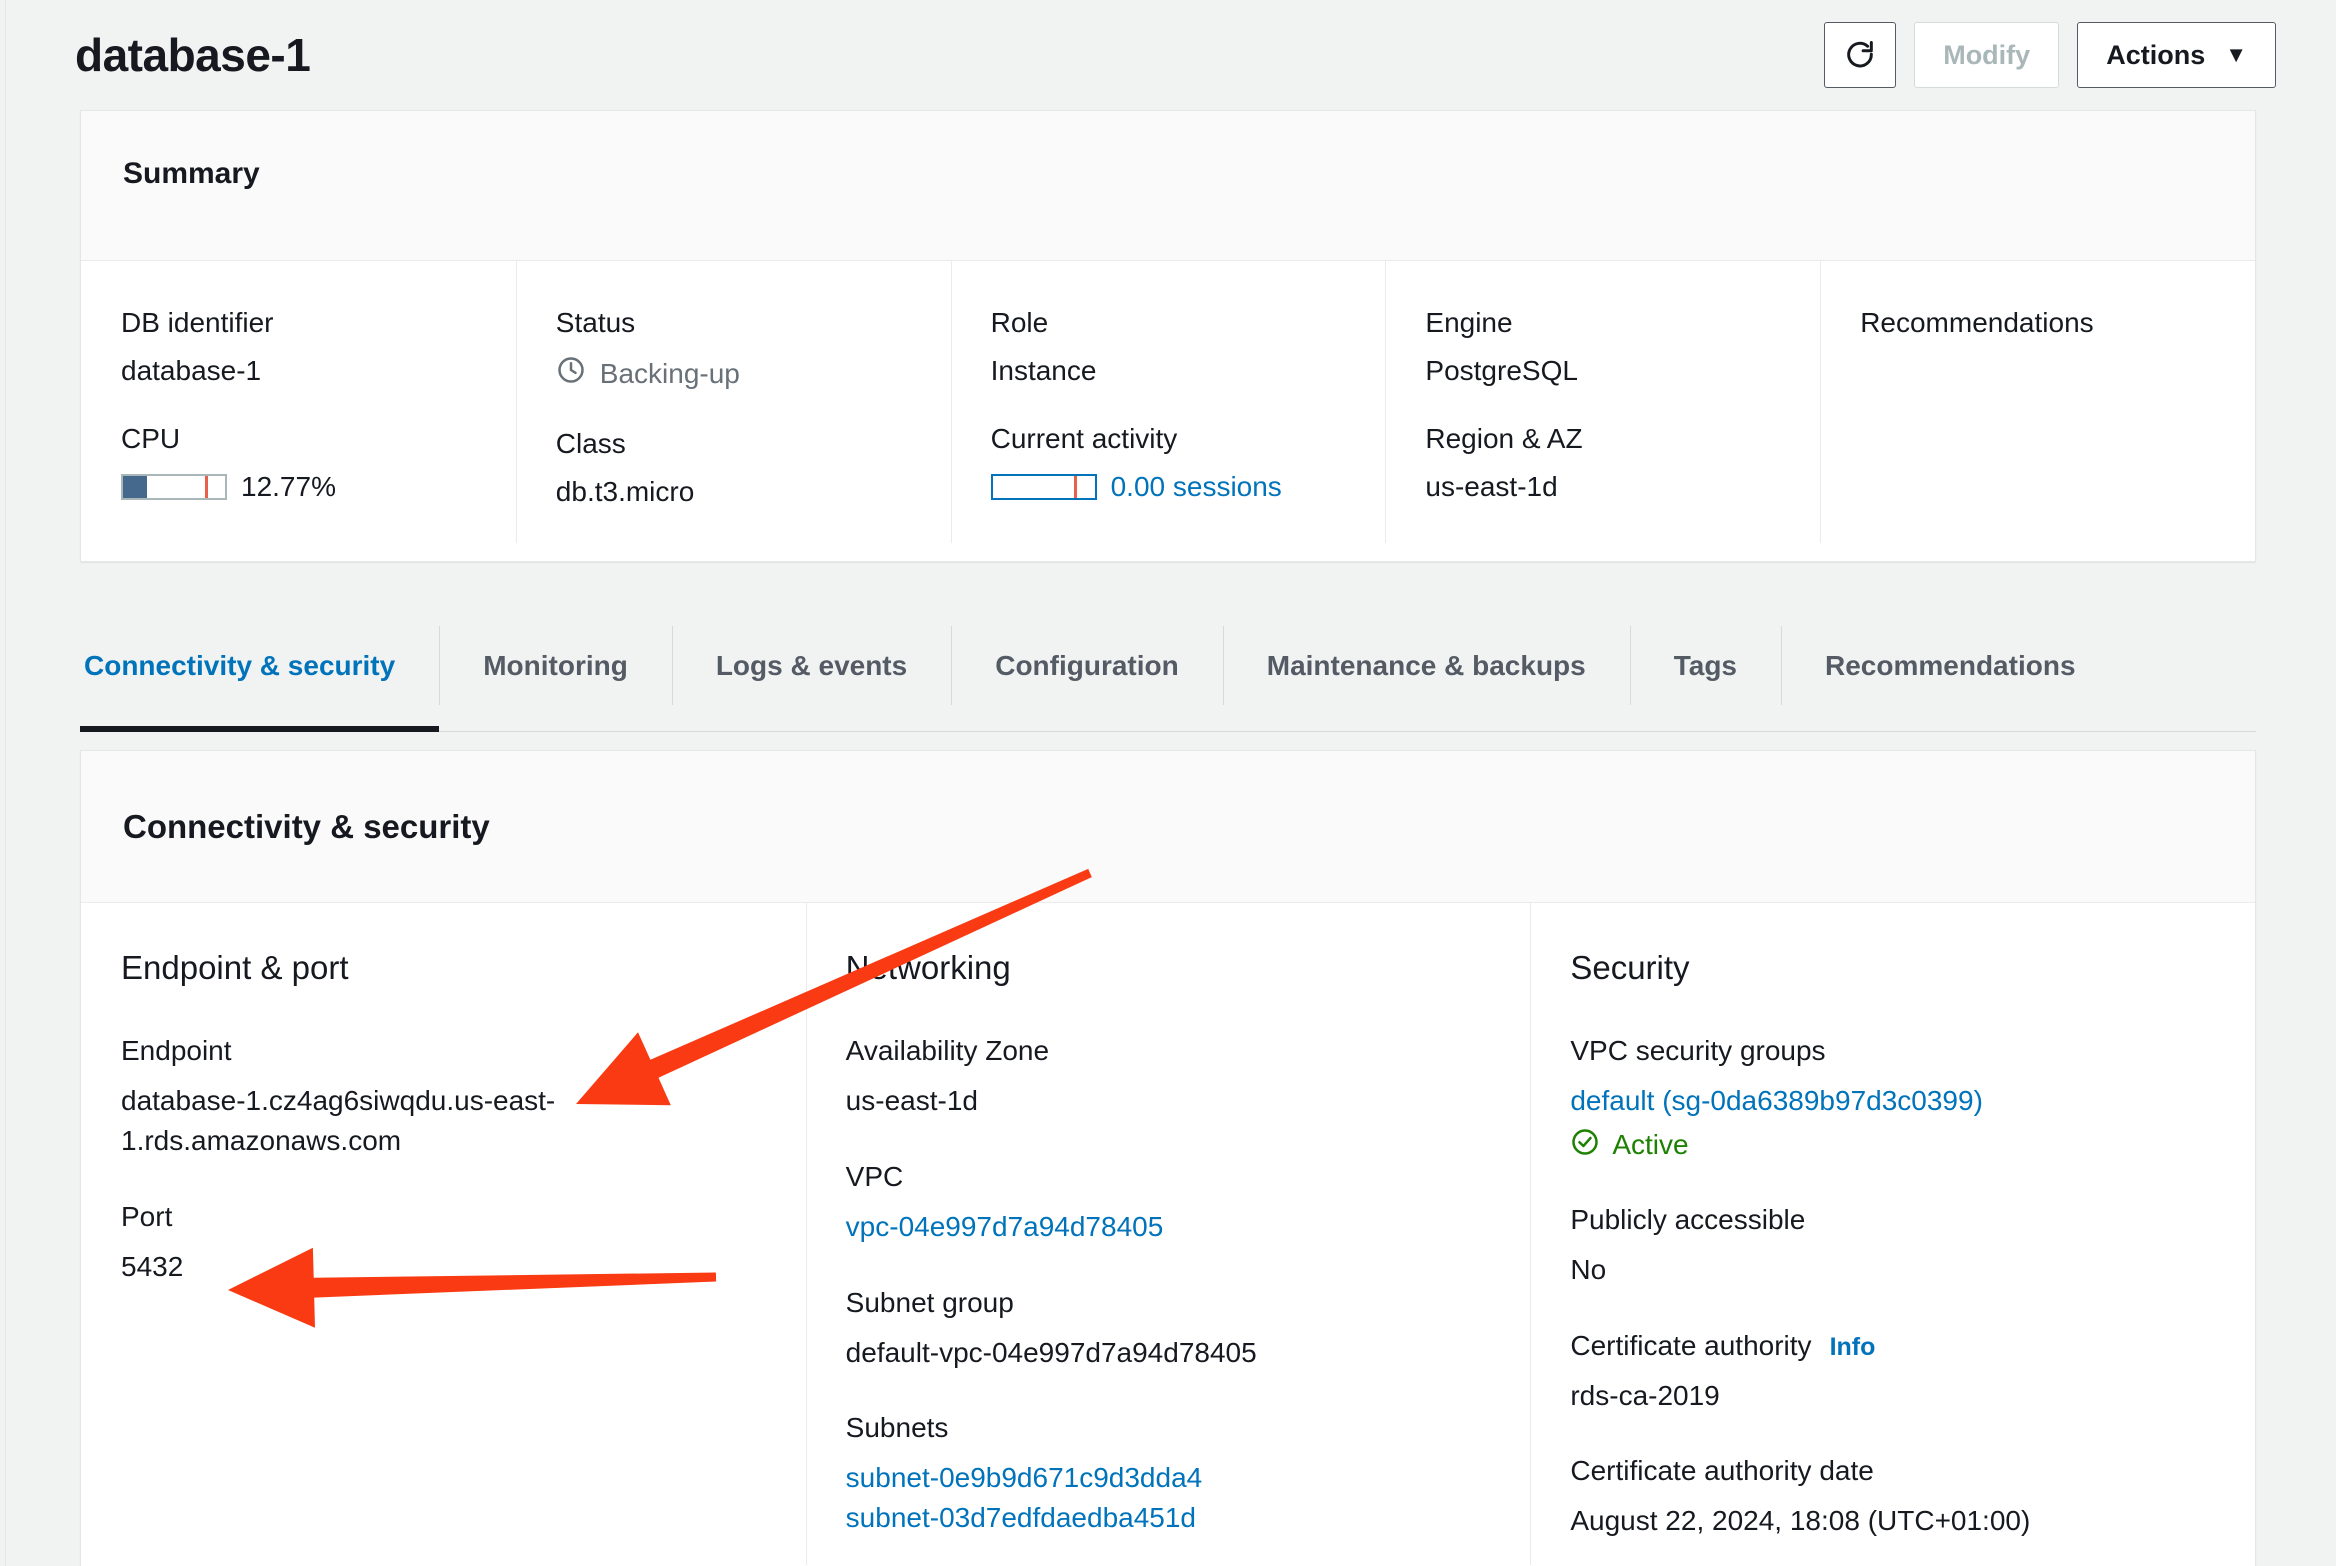 This screenshot has height=1566, width=2336. I want to click on page-title: database-1, so click(193, 55).